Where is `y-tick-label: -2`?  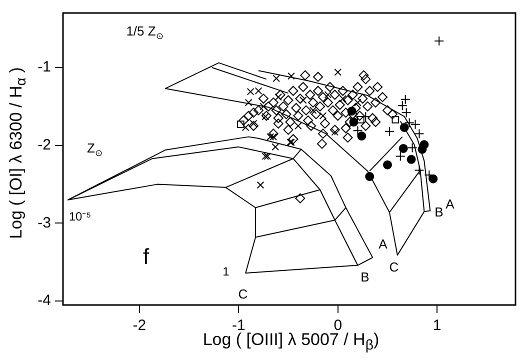 y-tick-label: -2 is located at coordinates (44, 145).